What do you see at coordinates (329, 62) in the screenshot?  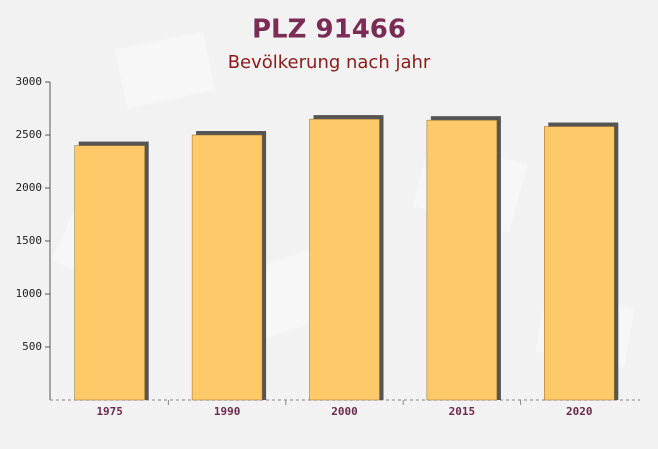 I see `chart-subtitle: Bevölkerung nach jahr` at bounding box center [329, 62].